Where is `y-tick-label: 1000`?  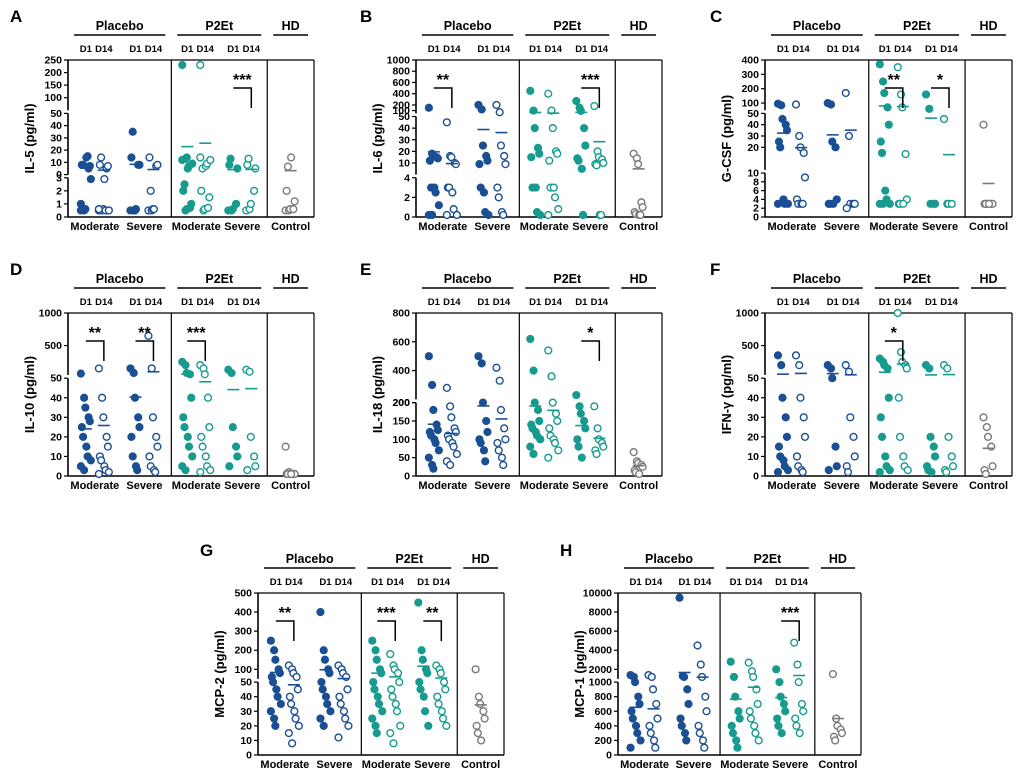
y-tick-label: 1000 is located at coordinates (601, 683).